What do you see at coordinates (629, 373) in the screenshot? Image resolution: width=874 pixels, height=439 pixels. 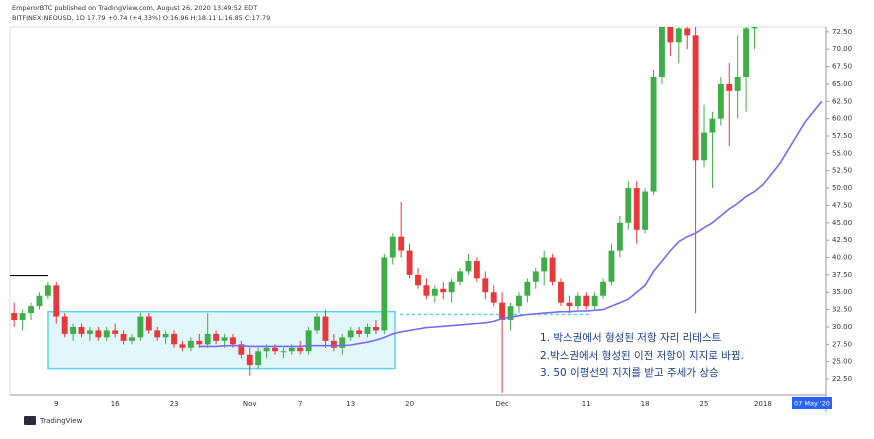 I see `annotation: 3. 50 이평선의 지지를 받고 주세가 상승` at bounding box center [629, 373].